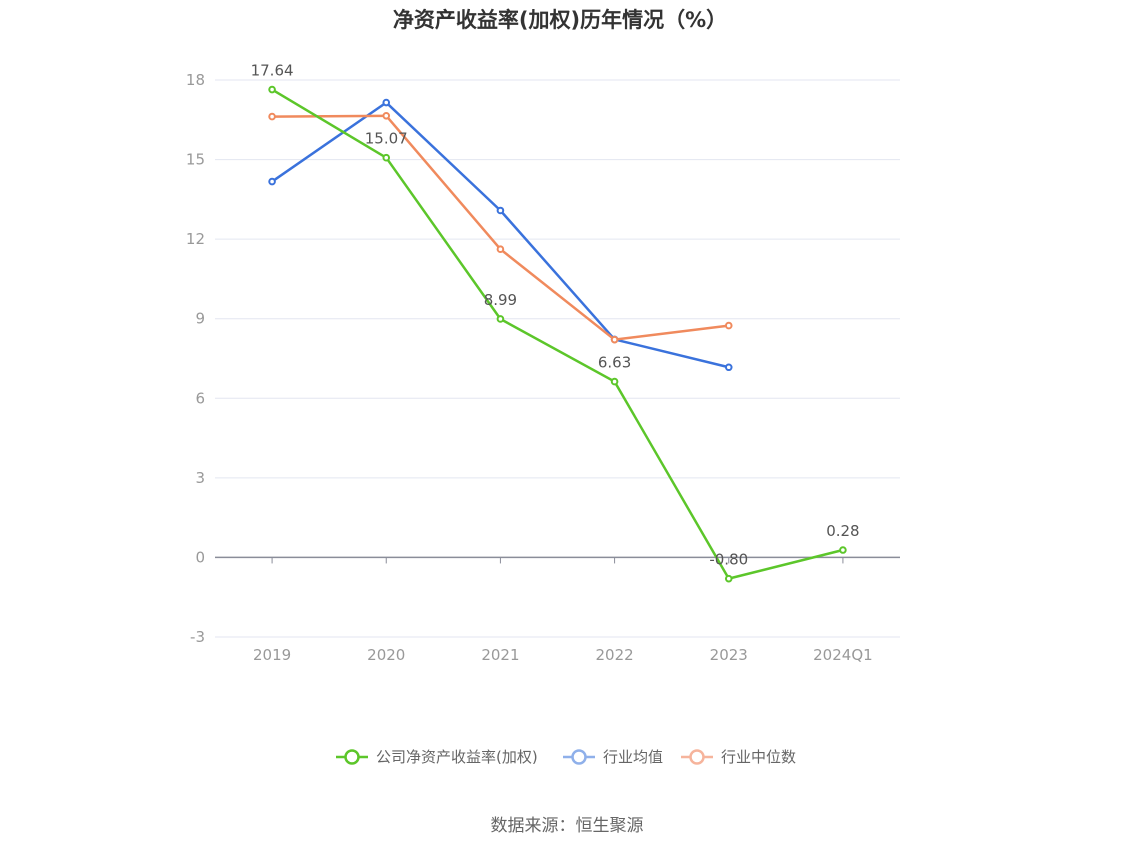 This screenshot has height=849, width=1134. I want to click on y-tick-label: 12, so click(195, 239).